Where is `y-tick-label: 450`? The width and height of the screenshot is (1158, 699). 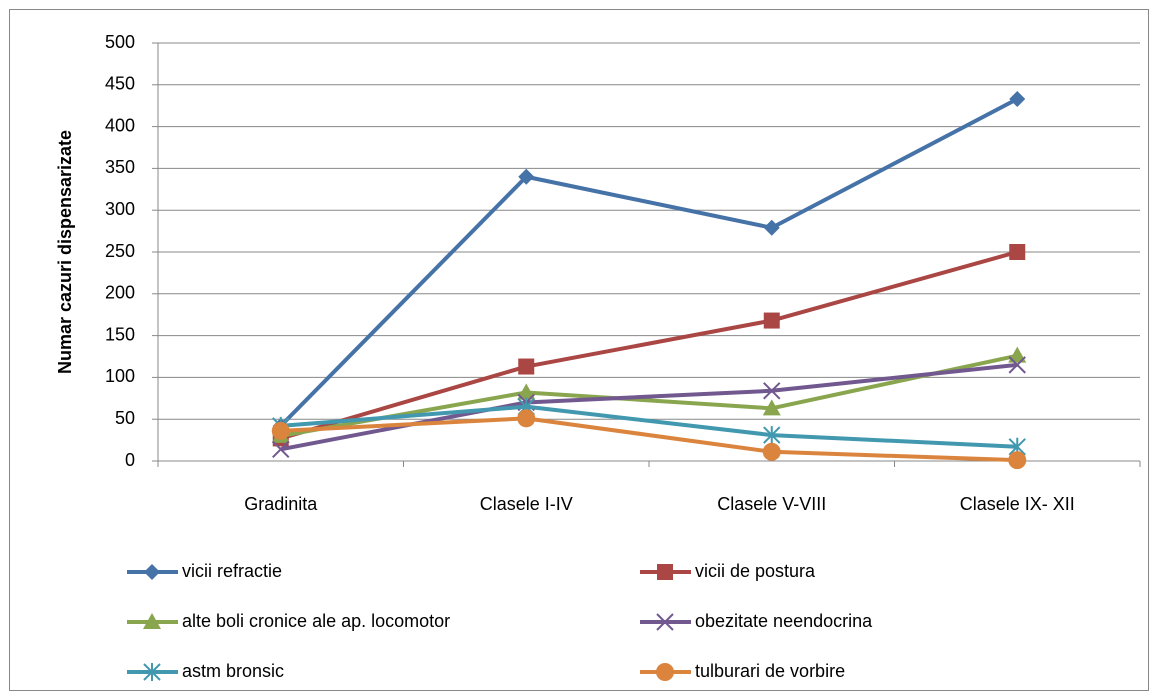
y-tick-label: 450 is located at coordinates (120, 84).